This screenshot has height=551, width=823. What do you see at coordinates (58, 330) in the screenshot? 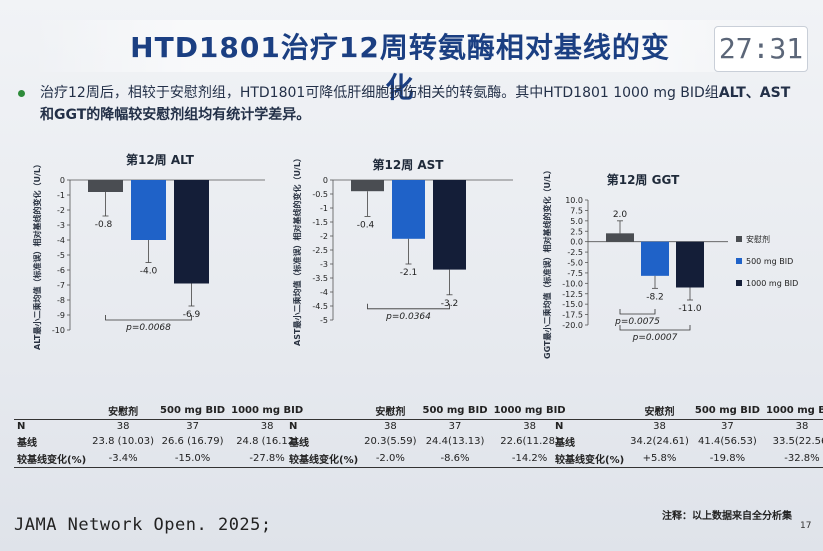
I see `y-tick-label: -10` at bounding box center [58, 330].